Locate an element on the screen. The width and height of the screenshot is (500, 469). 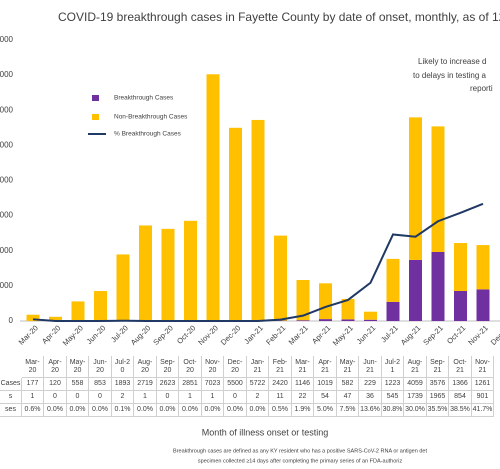
x-tick-label: Jun-21 is located at coordinates (366, 334).